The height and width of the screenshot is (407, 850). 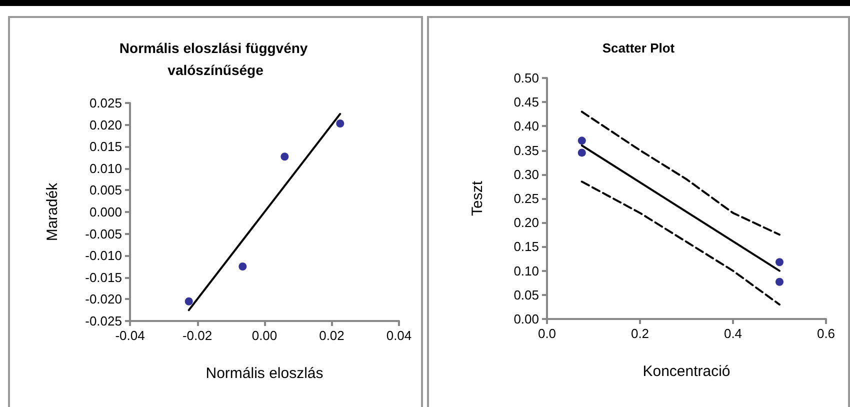 What do you see at coordinates (105, 124) in the screenshot?
I see `y-tick-label: 0.020` at bounding box center [105, 124].